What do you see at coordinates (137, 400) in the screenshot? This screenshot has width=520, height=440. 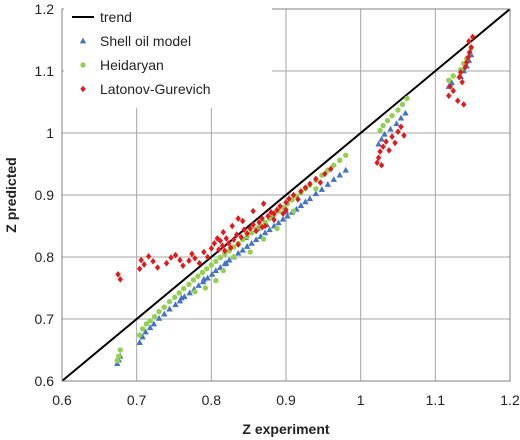 I see `x-tick-label: 0.7` at bounding box center [137, 400].